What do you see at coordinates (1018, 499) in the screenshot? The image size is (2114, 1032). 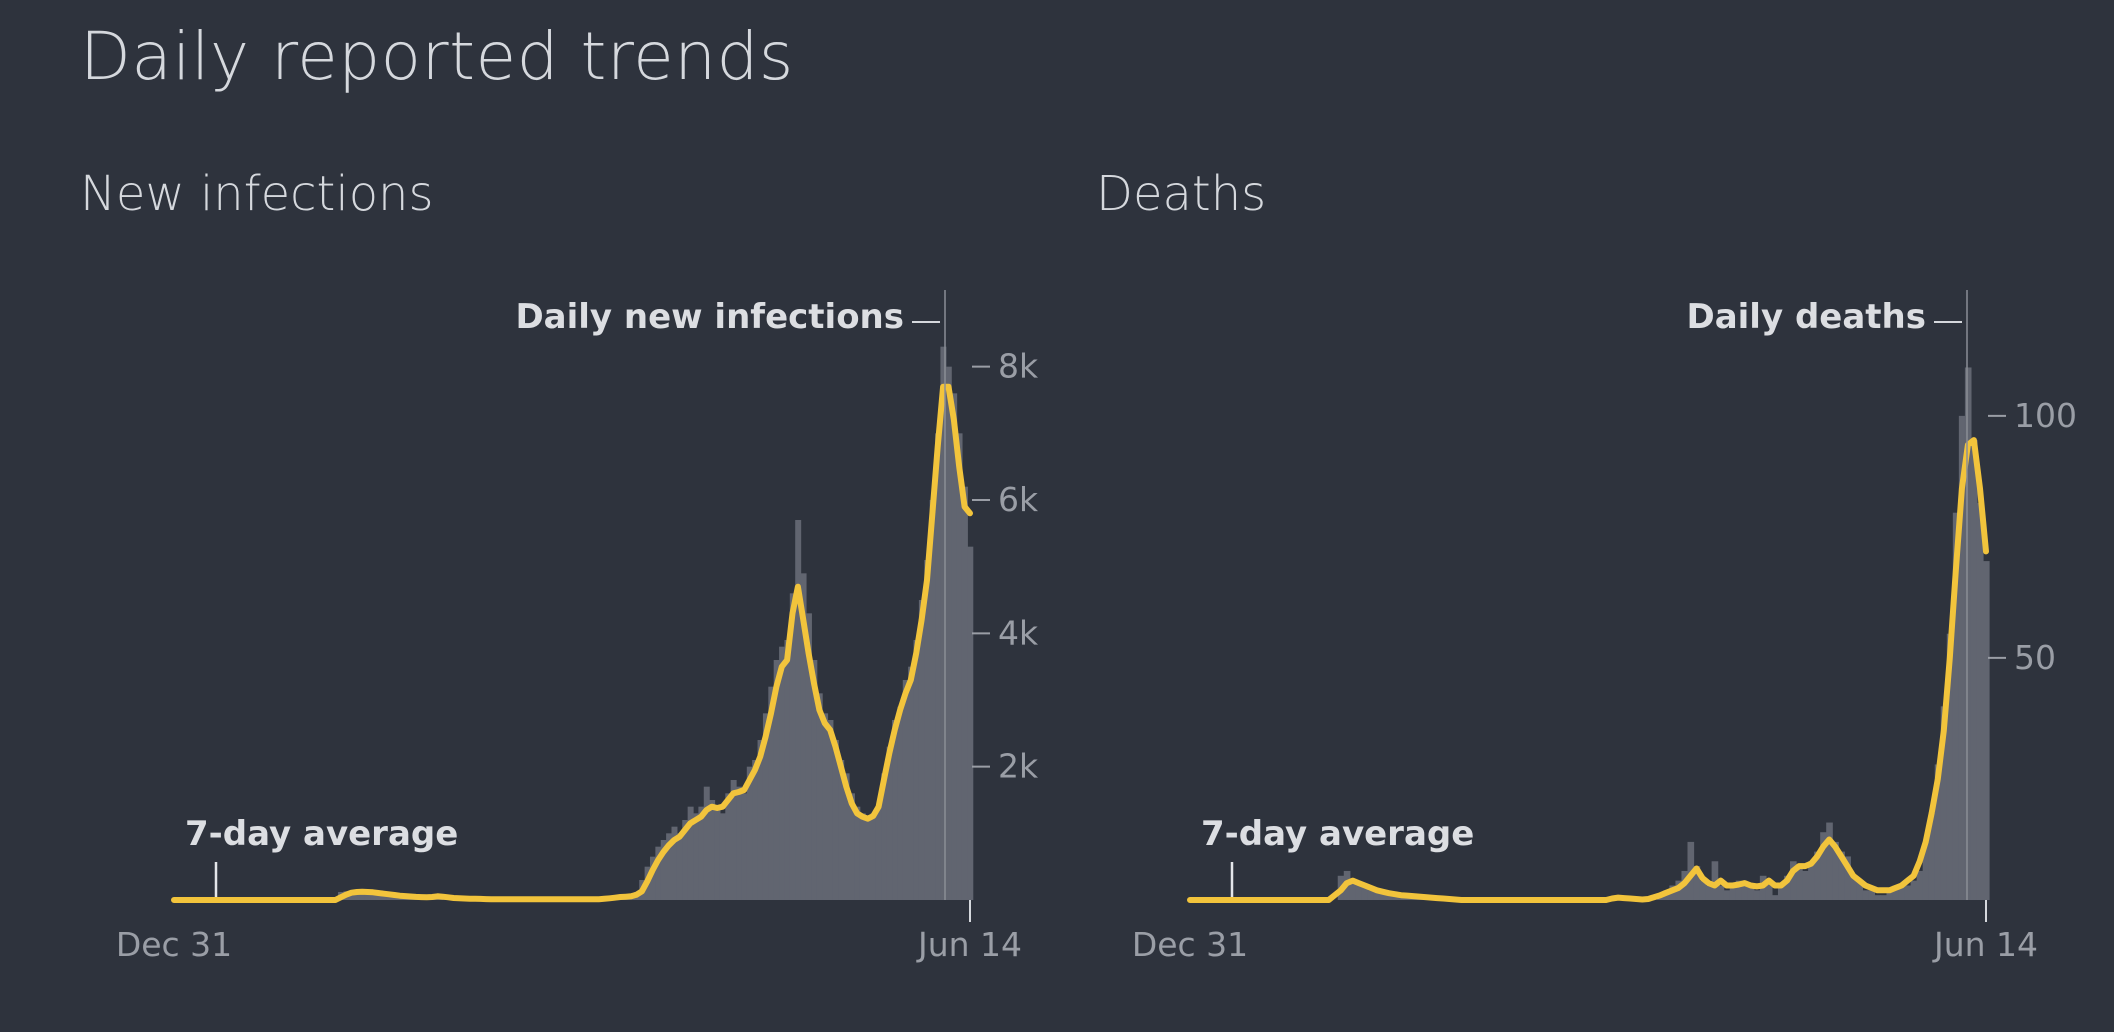 I see `infections-y-tick-label: 6k` at bounding box center [1018, 499].